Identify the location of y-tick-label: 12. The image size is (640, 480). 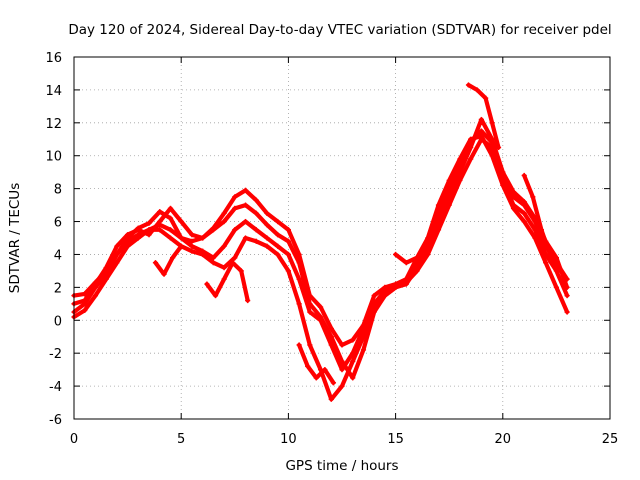
(53, 124).